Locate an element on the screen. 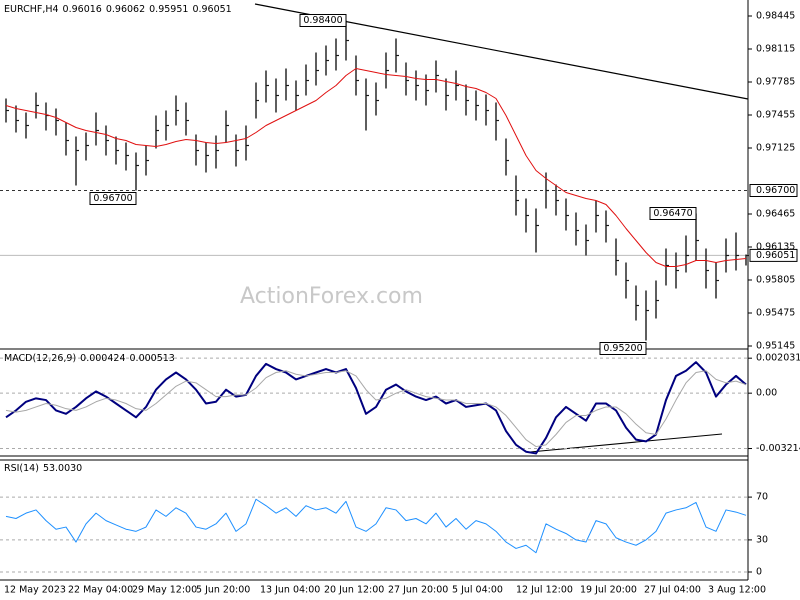  indicator-header: MACD(12,26,9) 0.000424 0.000513 is located at coordinates (89, 358).